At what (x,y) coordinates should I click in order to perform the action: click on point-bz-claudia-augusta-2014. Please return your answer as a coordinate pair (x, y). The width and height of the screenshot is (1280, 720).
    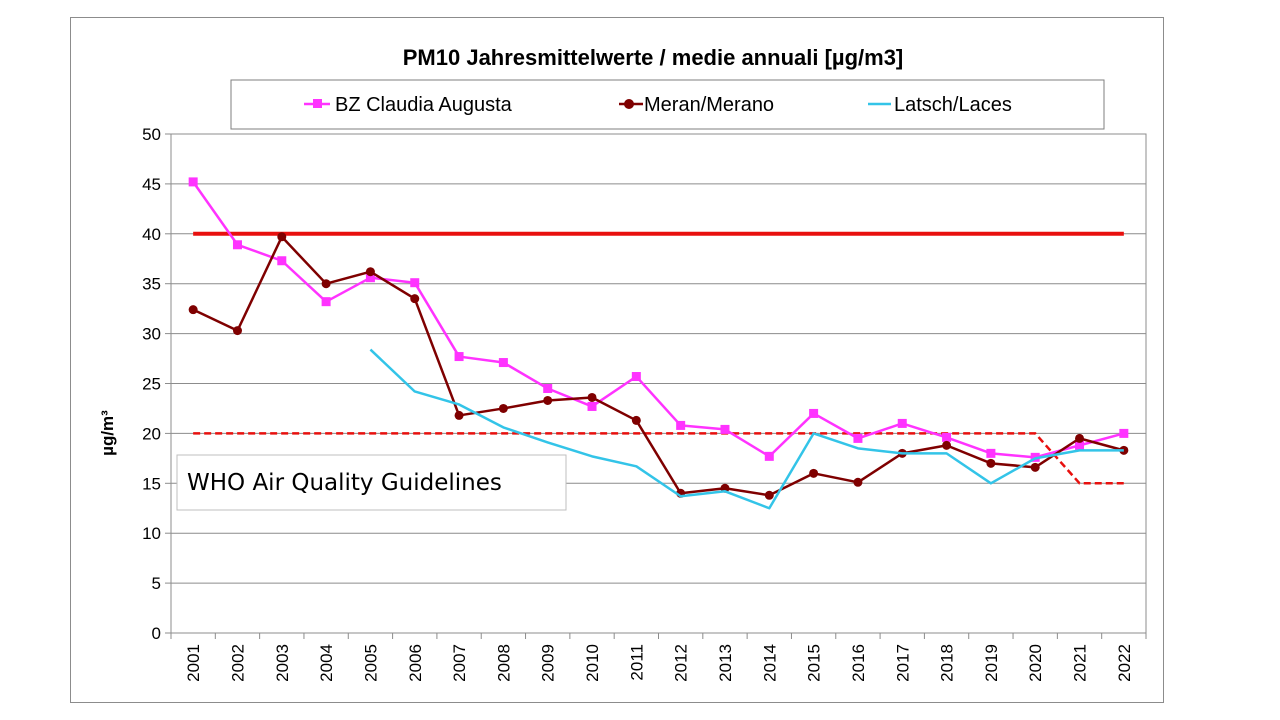
    Looking at the image, I should click on (769, 456).